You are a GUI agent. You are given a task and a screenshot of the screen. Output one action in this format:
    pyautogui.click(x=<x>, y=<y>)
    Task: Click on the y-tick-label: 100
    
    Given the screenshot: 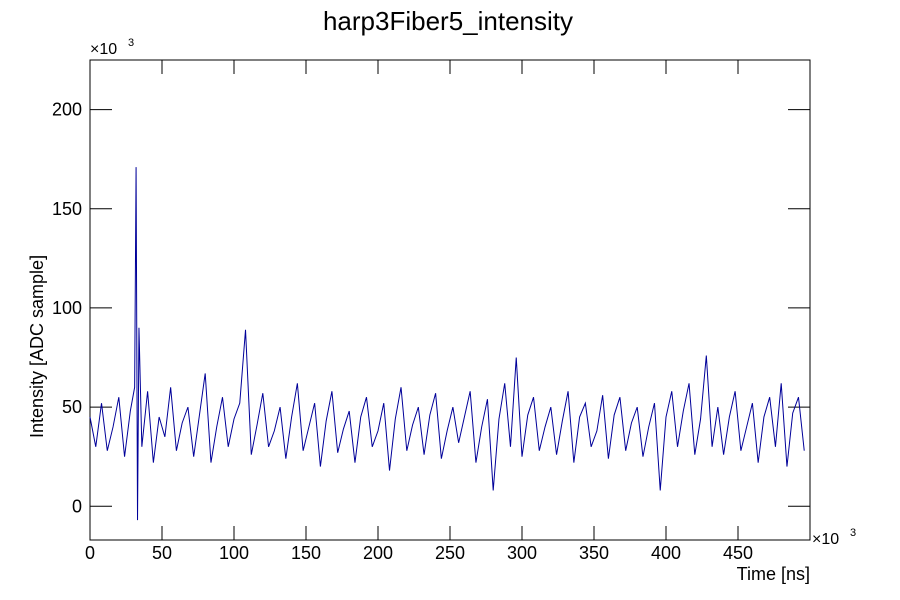 What is the action you would take?
    pyautogui.click(x=67, y=308)
    